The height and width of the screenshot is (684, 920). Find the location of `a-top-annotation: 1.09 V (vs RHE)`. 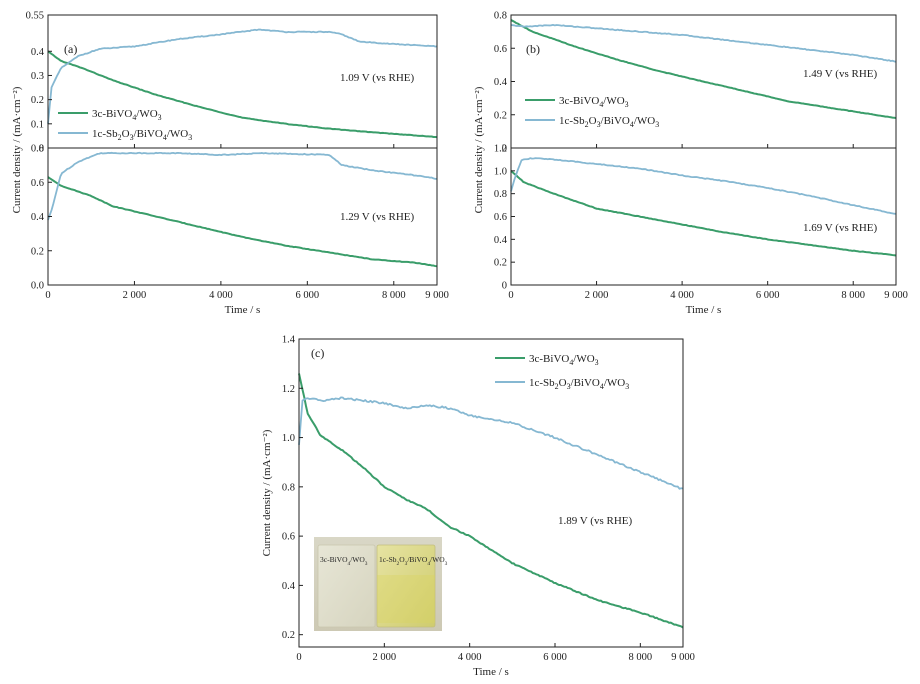

a-top-annotation: 1.09 V (vs RHE) is located at coordinates (377, 78).